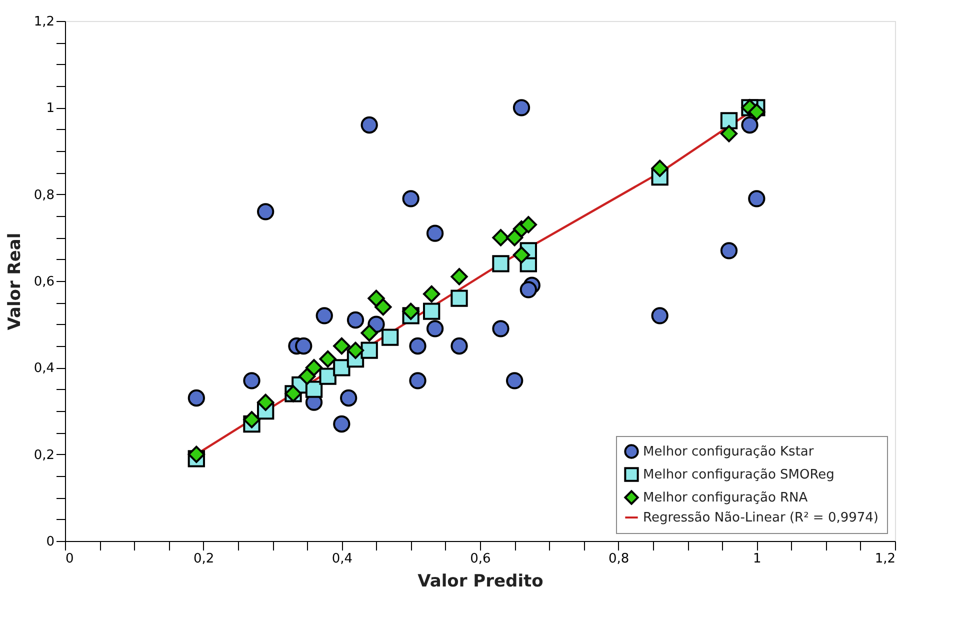 The height and width of the screenshot is (631, 958). I want to click on x-tick-label: 1, so click(757, 559).